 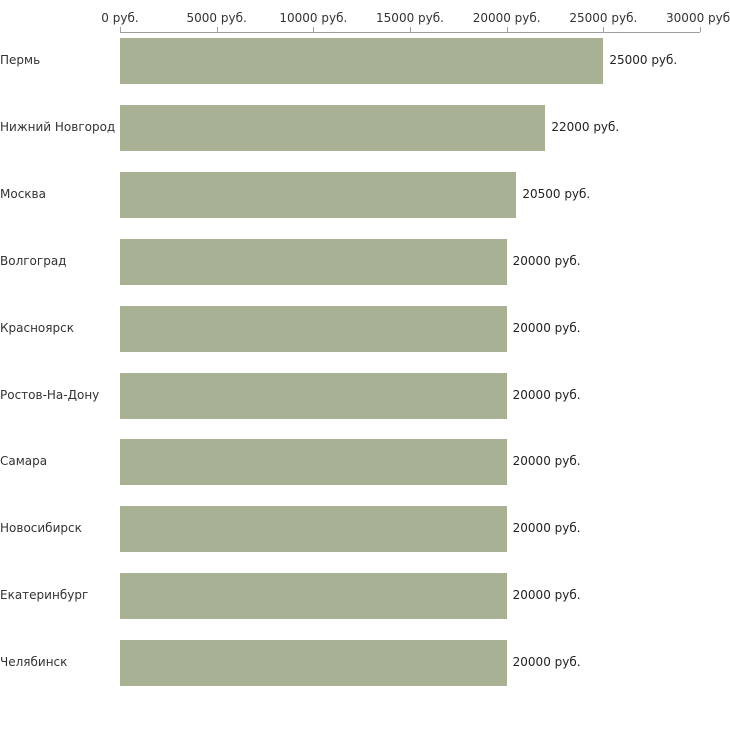 I want to click on x-tick-label: 10000 руб., so click(x=313, y=18).